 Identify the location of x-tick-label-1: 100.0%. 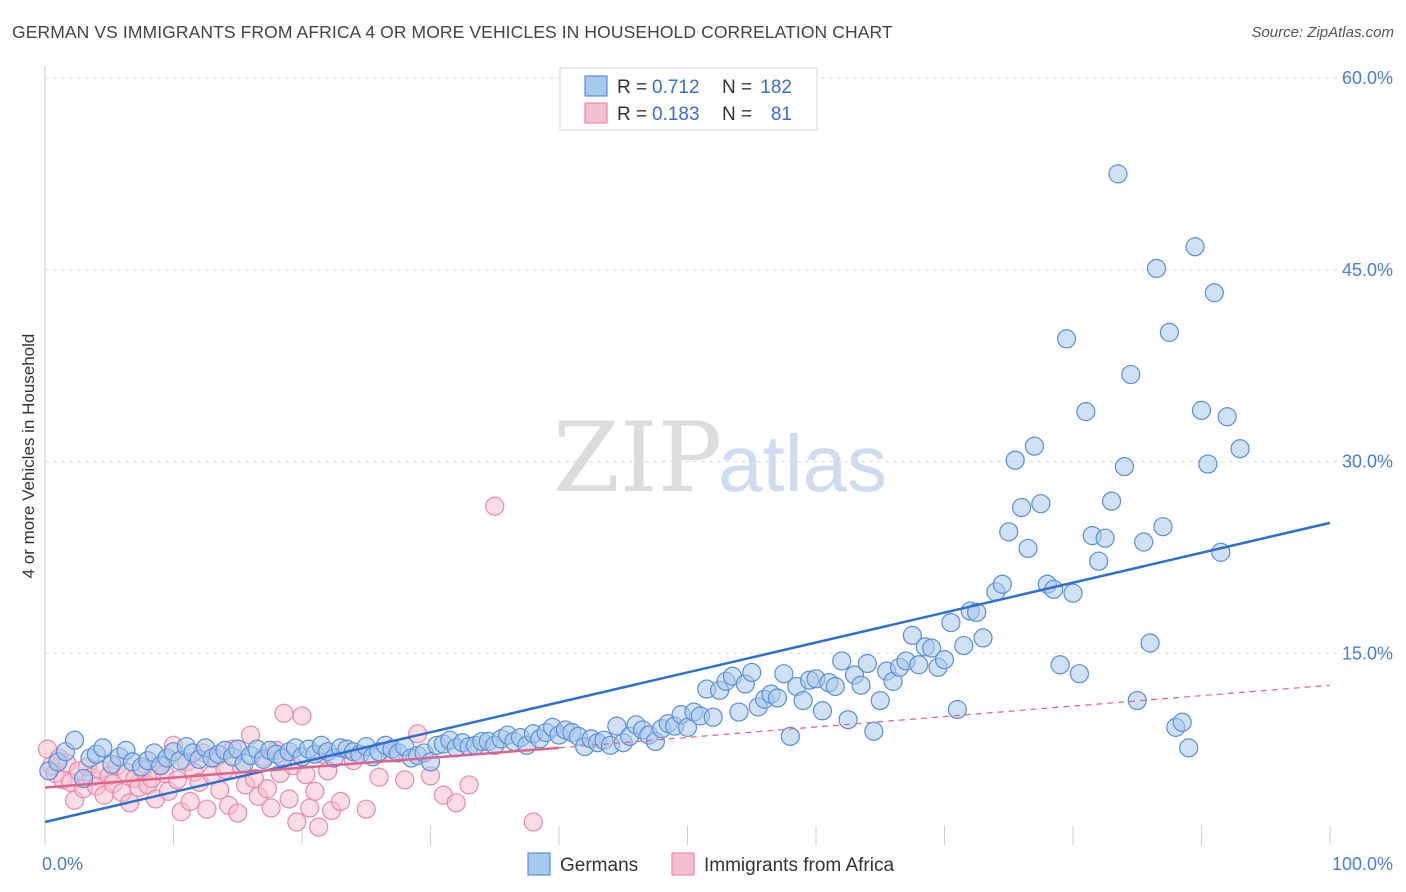
(1362, 864).